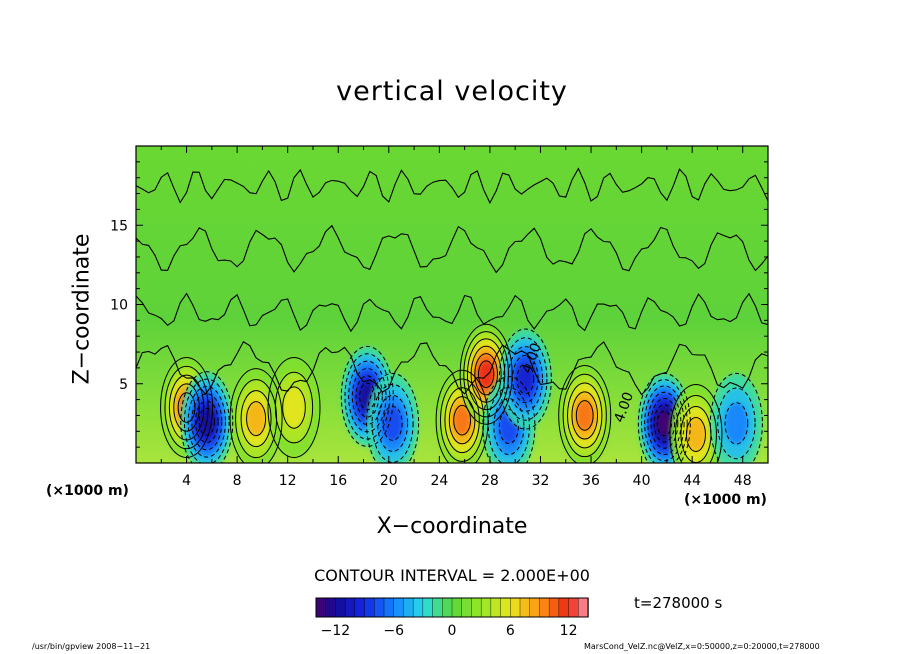 This screenshot has height=654, width=904. Describe the element at coordinates (123, 385) in the screenshot. I see `y-tick-label: 5` at that location.